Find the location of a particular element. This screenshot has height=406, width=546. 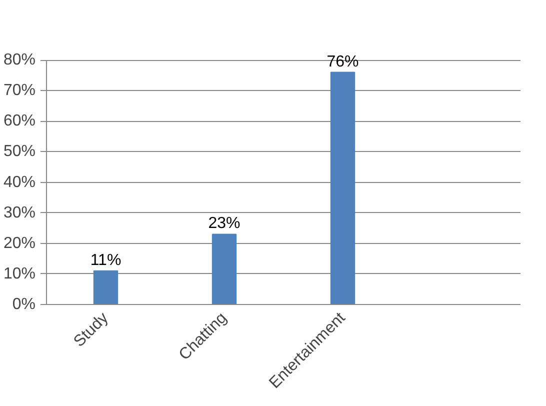

y-tick-label: 40% is located at coordinates (19, 182).